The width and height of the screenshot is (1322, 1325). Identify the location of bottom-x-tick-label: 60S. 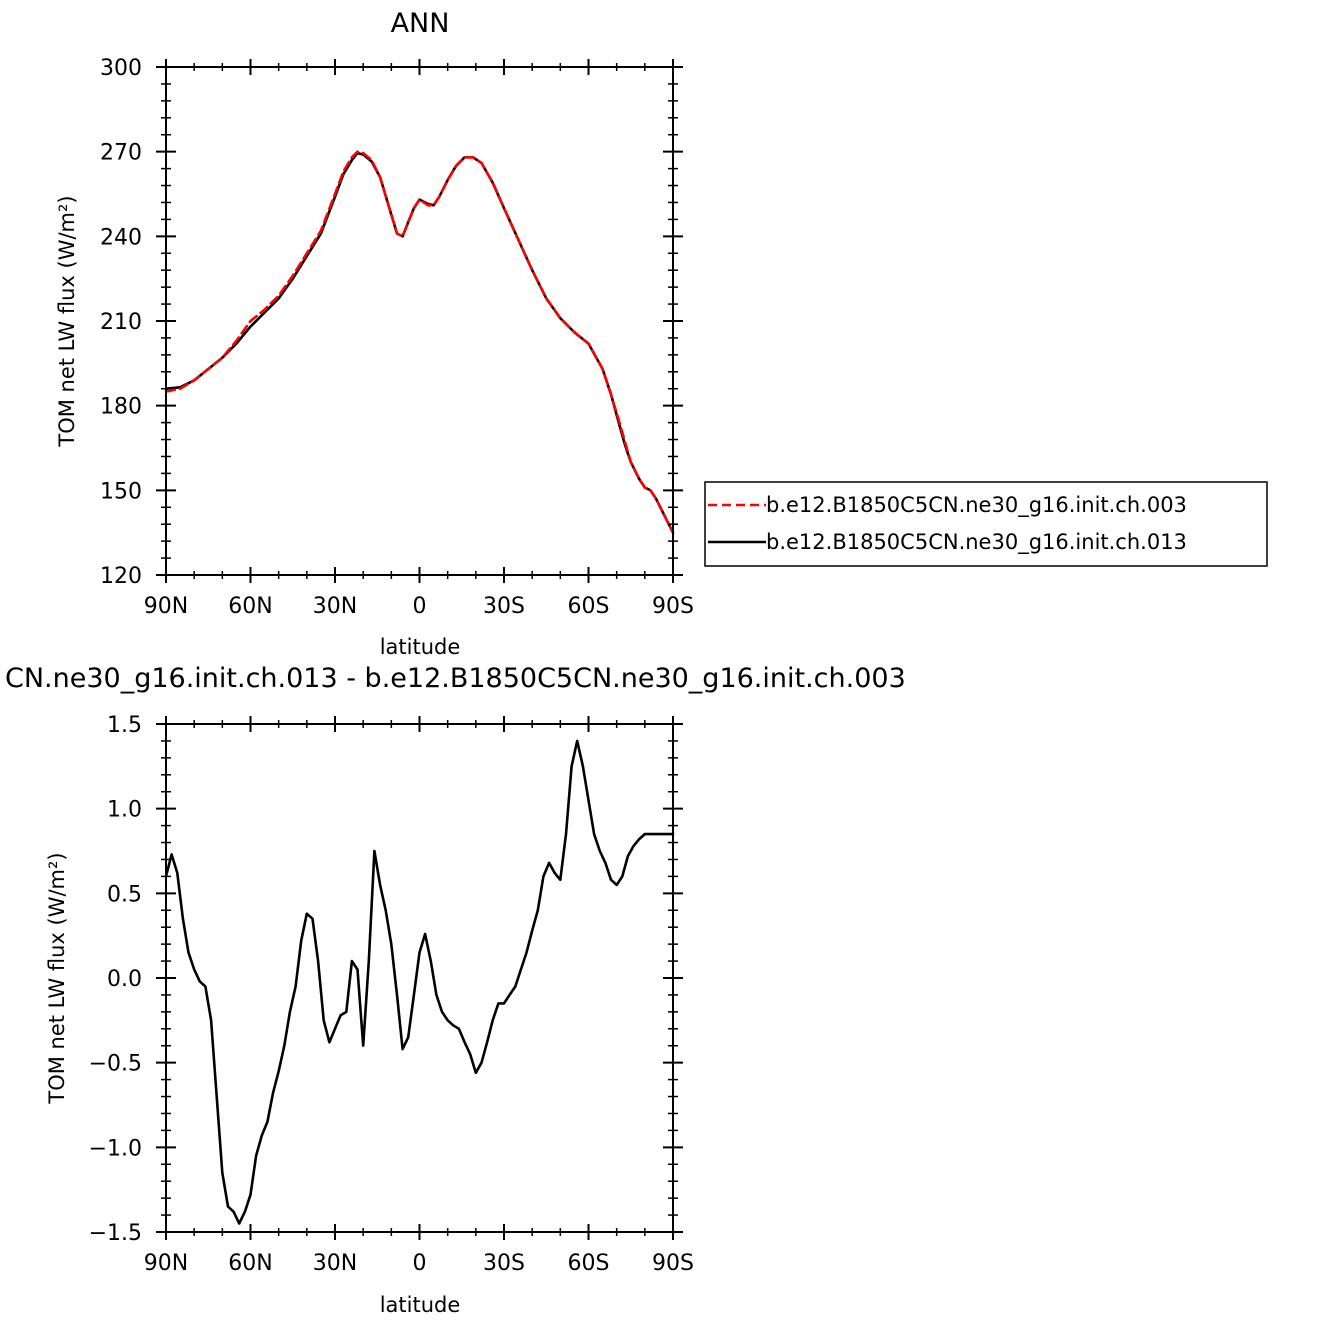
(589, 1263).